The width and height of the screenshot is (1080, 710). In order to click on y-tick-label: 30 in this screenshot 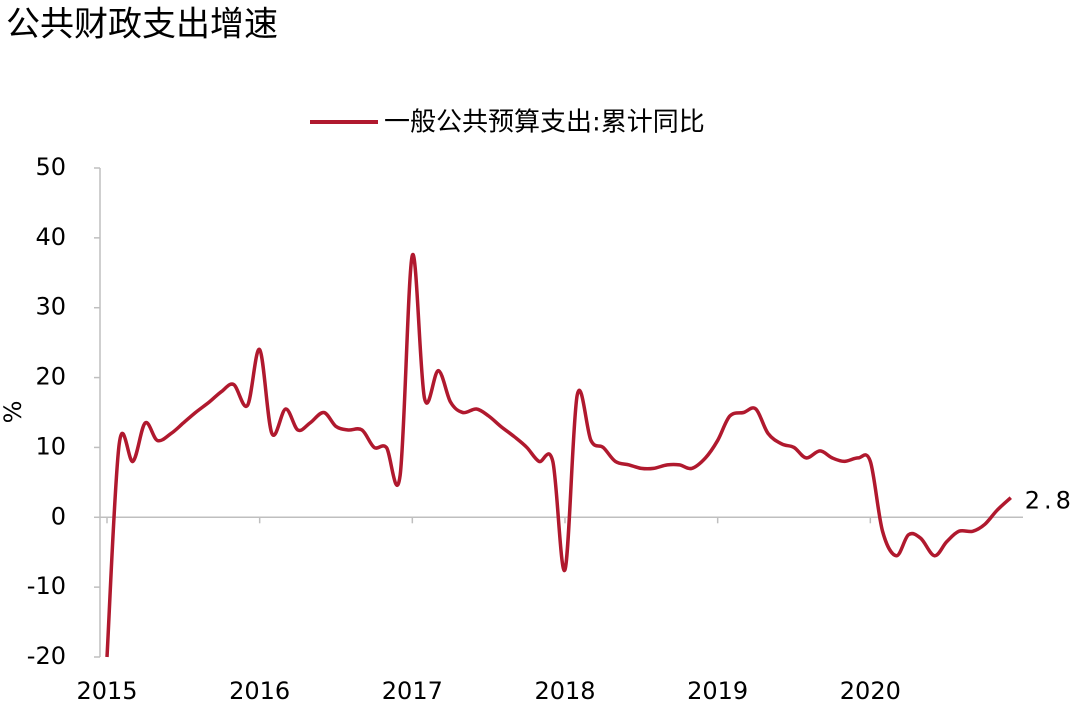, I will do `click(50, 307)`.